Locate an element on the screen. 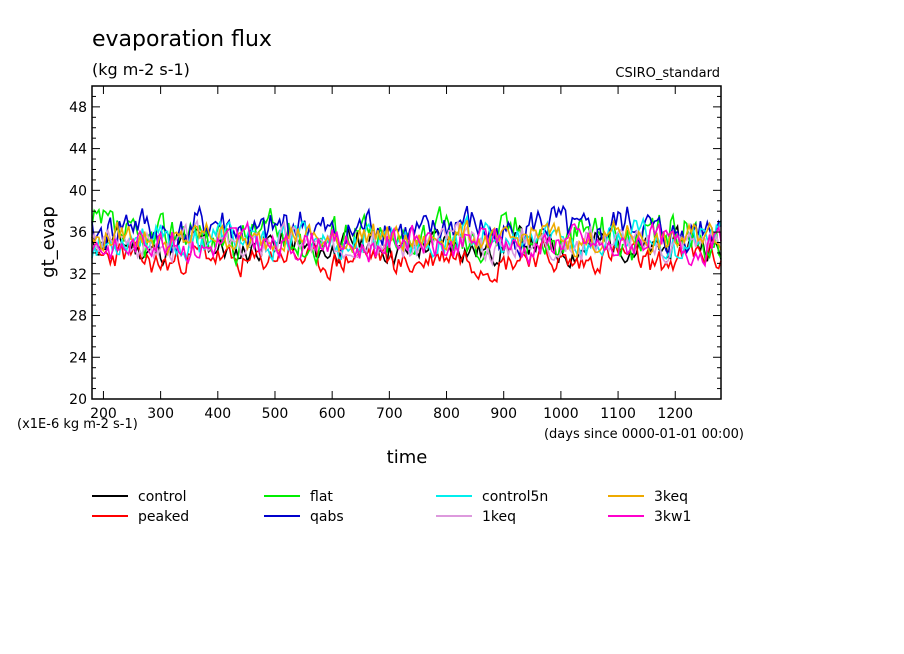 This screenshot has width=904, height=654. y-axis-label: gt_evap is located at coordinates (48, 242).